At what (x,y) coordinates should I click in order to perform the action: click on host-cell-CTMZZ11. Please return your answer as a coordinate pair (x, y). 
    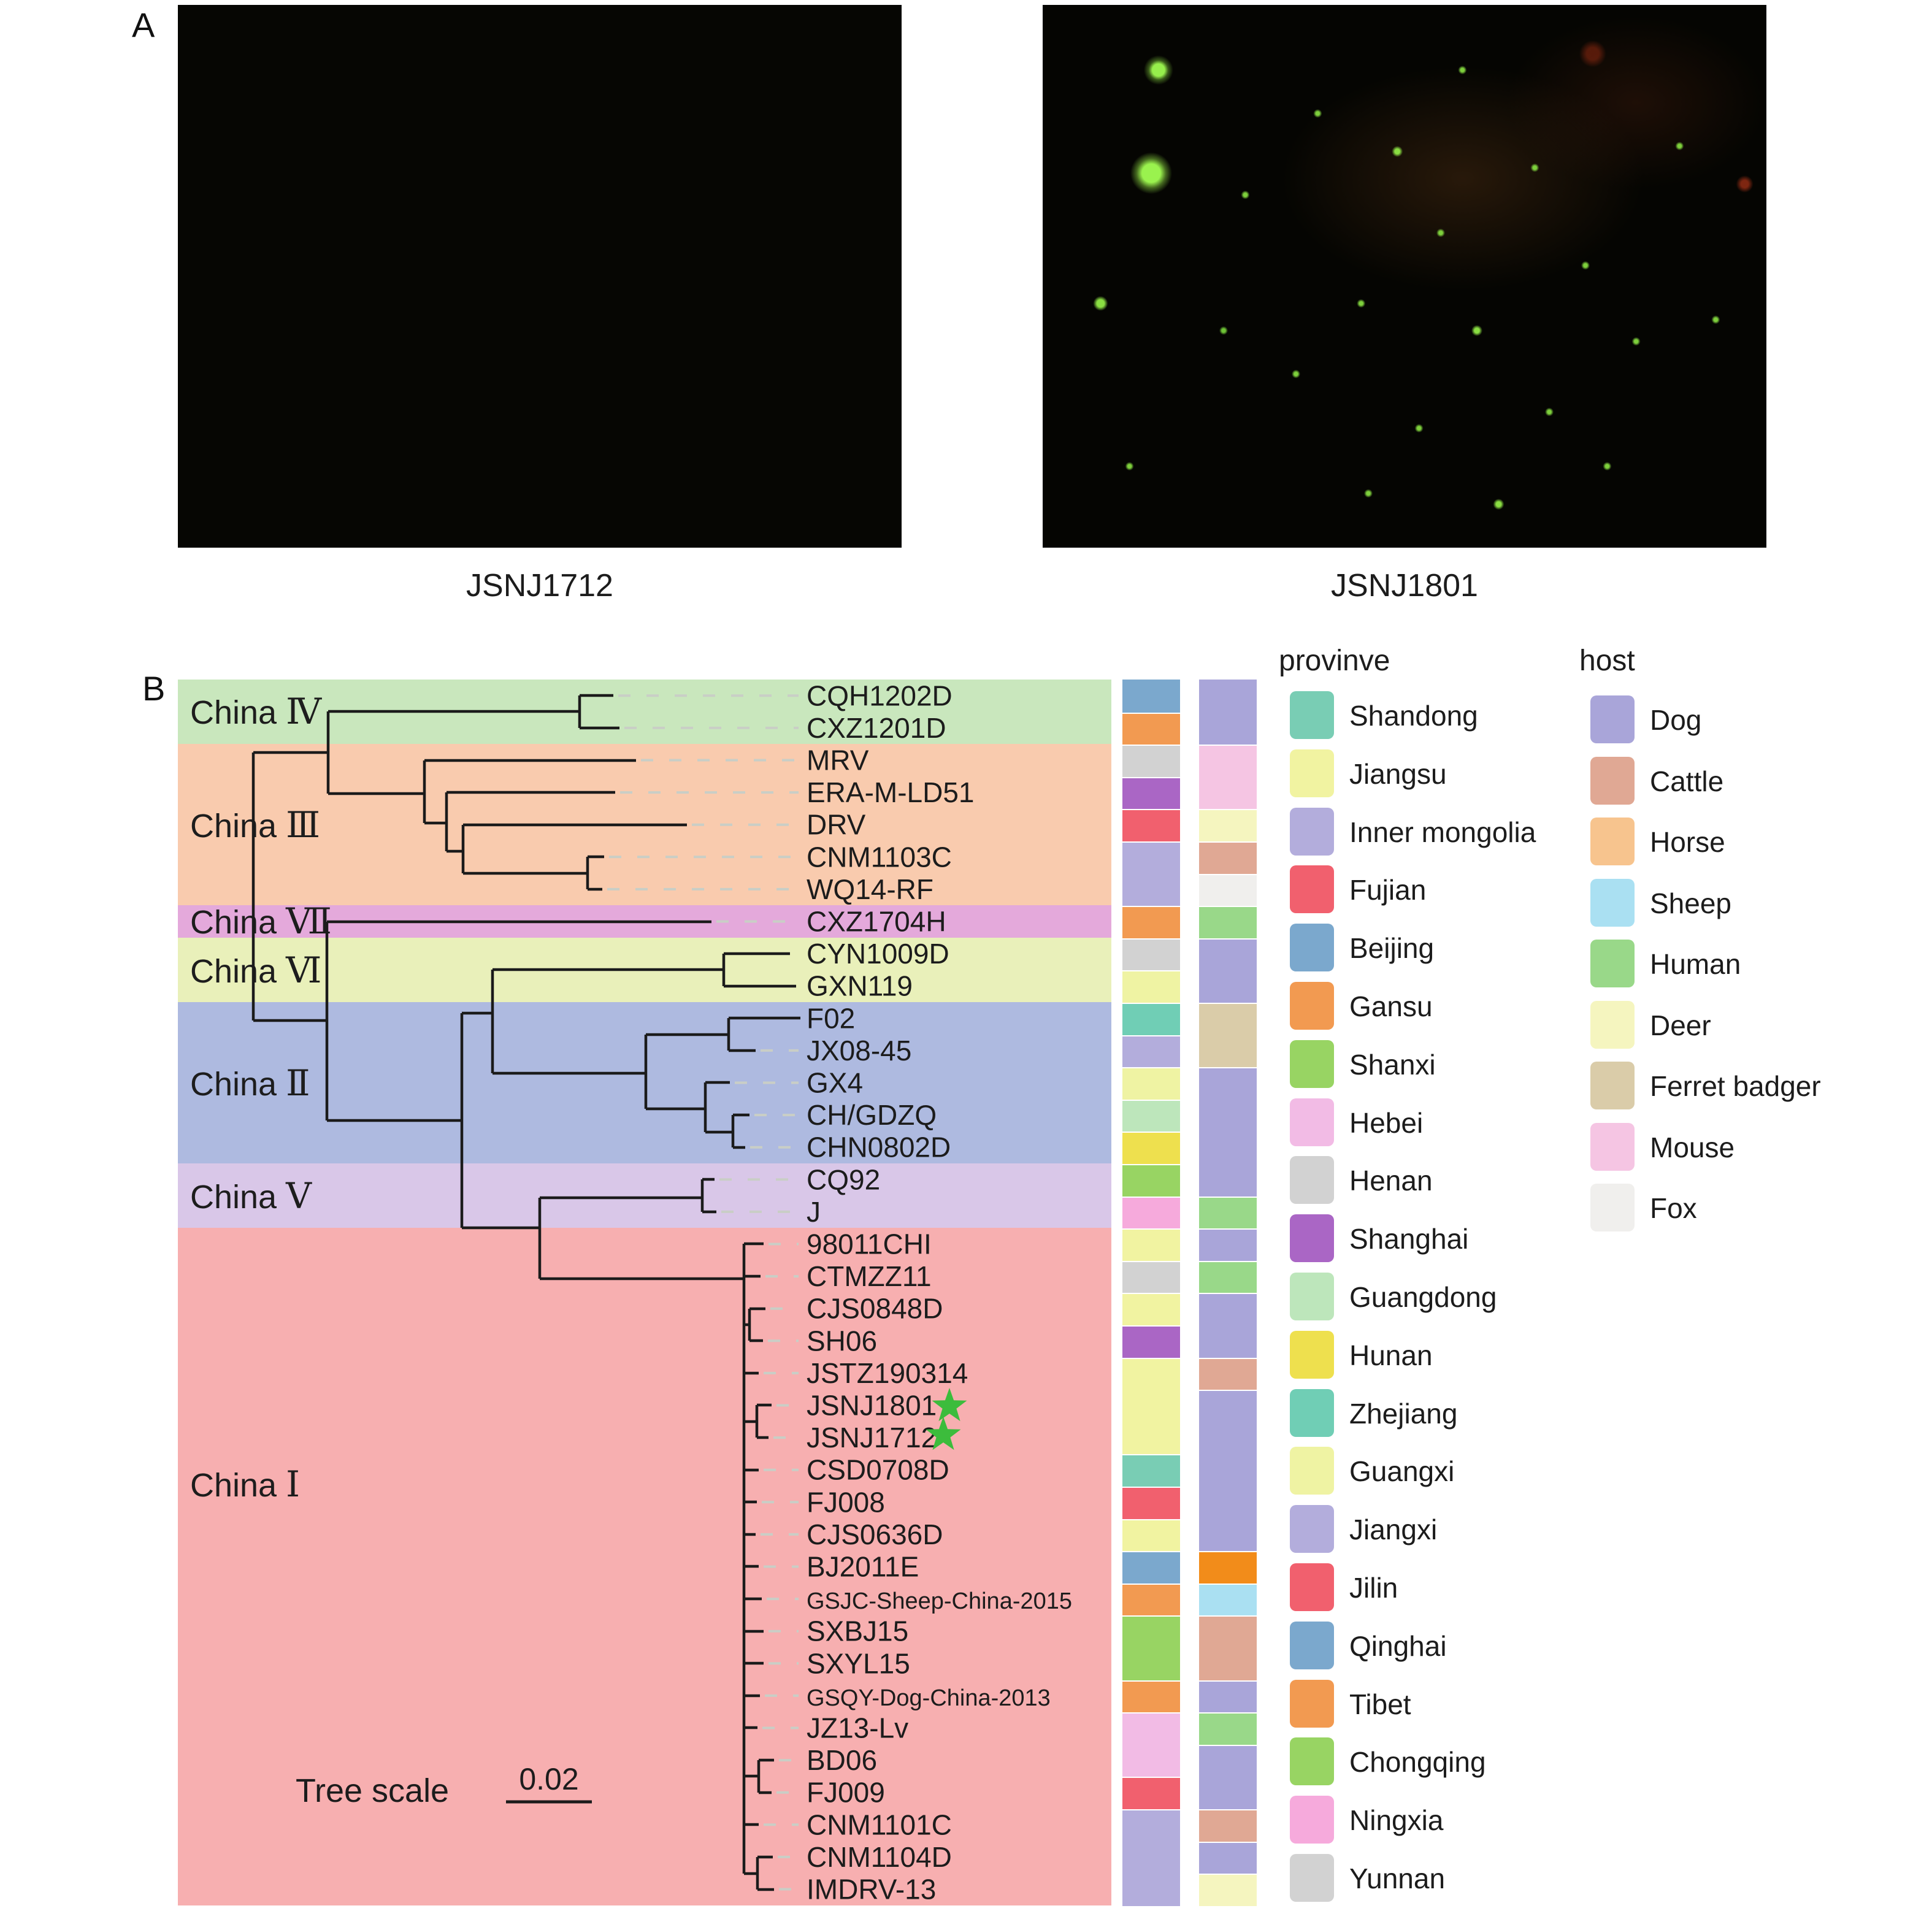
    Looking at the image, I should click on (1228, 1277).